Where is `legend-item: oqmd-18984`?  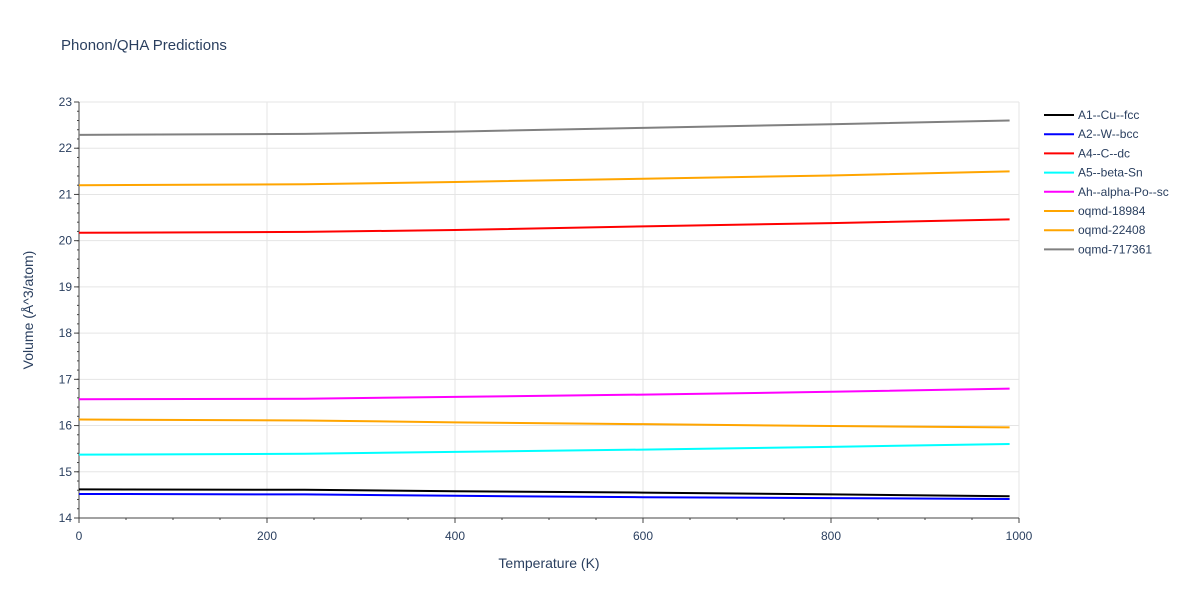 legend-item: oqmd-18984 is located at coordinates (1095, 211).